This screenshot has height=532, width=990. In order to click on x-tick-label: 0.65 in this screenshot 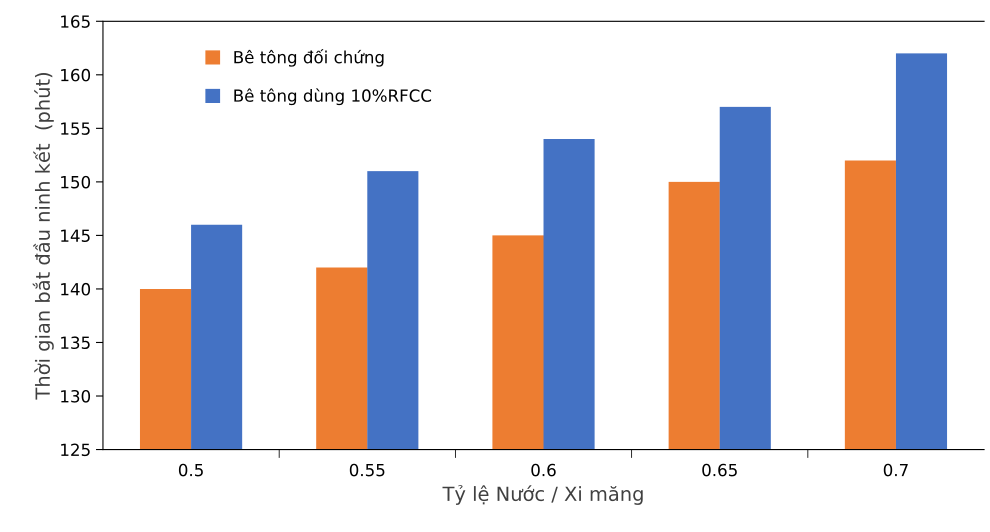, I will do `click(719, 470)`.